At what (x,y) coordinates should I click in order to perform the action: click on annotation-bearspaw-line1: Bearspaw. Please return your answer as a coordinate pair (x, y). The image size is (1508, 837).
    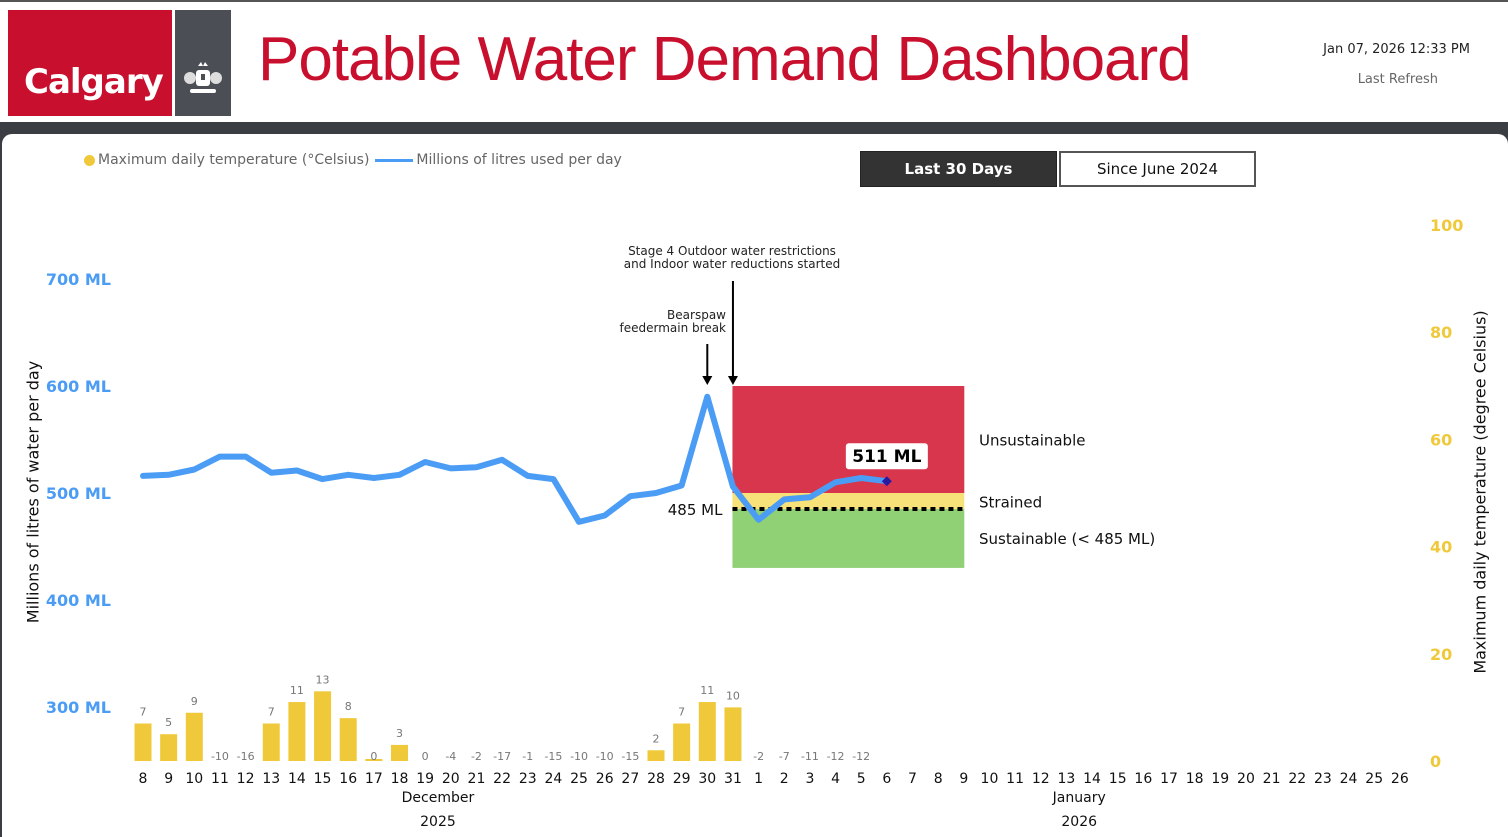
    Looking at the image, I should click on (696, 315).